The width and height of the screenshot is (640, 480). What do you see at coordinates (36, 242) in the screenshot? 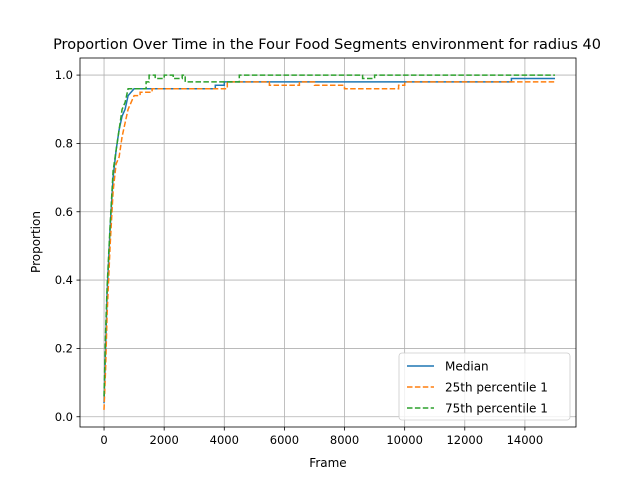
I see `y-axis-label: Proportion` at bounding box center [36, 242].